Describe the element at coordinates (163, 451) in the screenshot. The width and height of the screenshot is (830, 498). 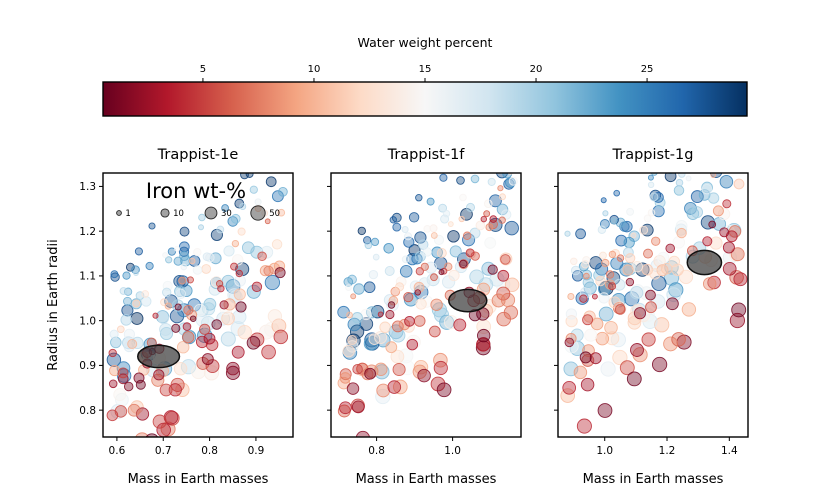
I see `x-tick-label: 0.7` at that location.